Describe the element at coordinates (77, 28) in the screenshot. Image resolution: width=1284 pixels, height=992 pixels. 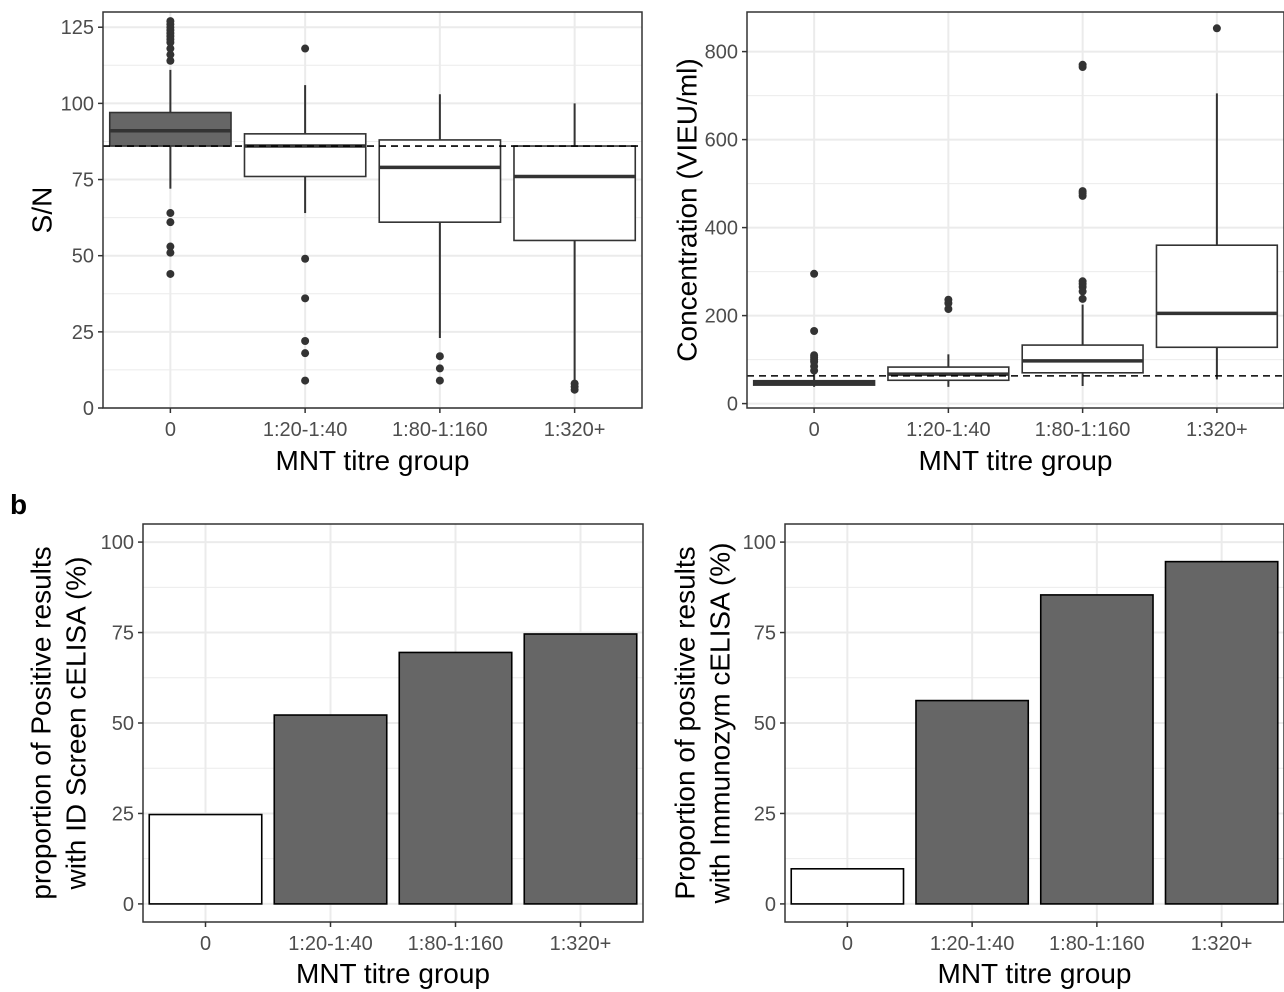
I see `y-tick-label: 125` at that location.